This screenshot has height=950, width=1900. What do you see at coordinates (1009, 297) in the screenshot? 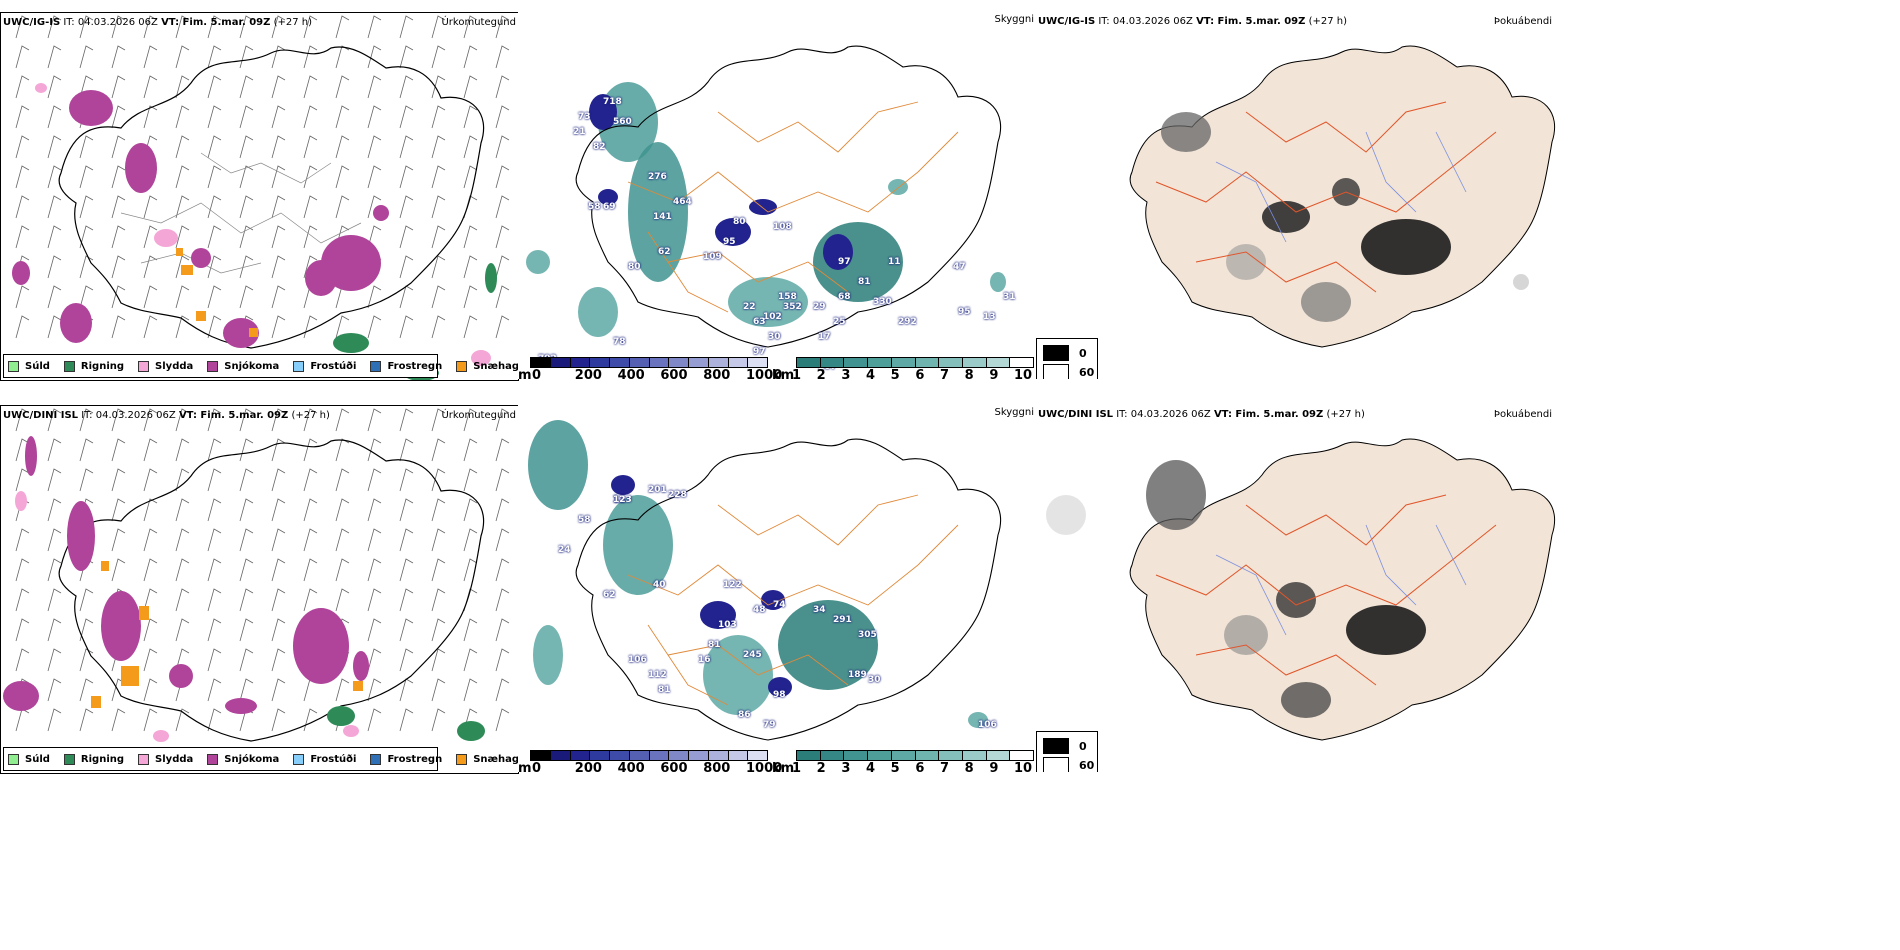
I see `ceiling-value: 31` at bounding box center [1009, 297].